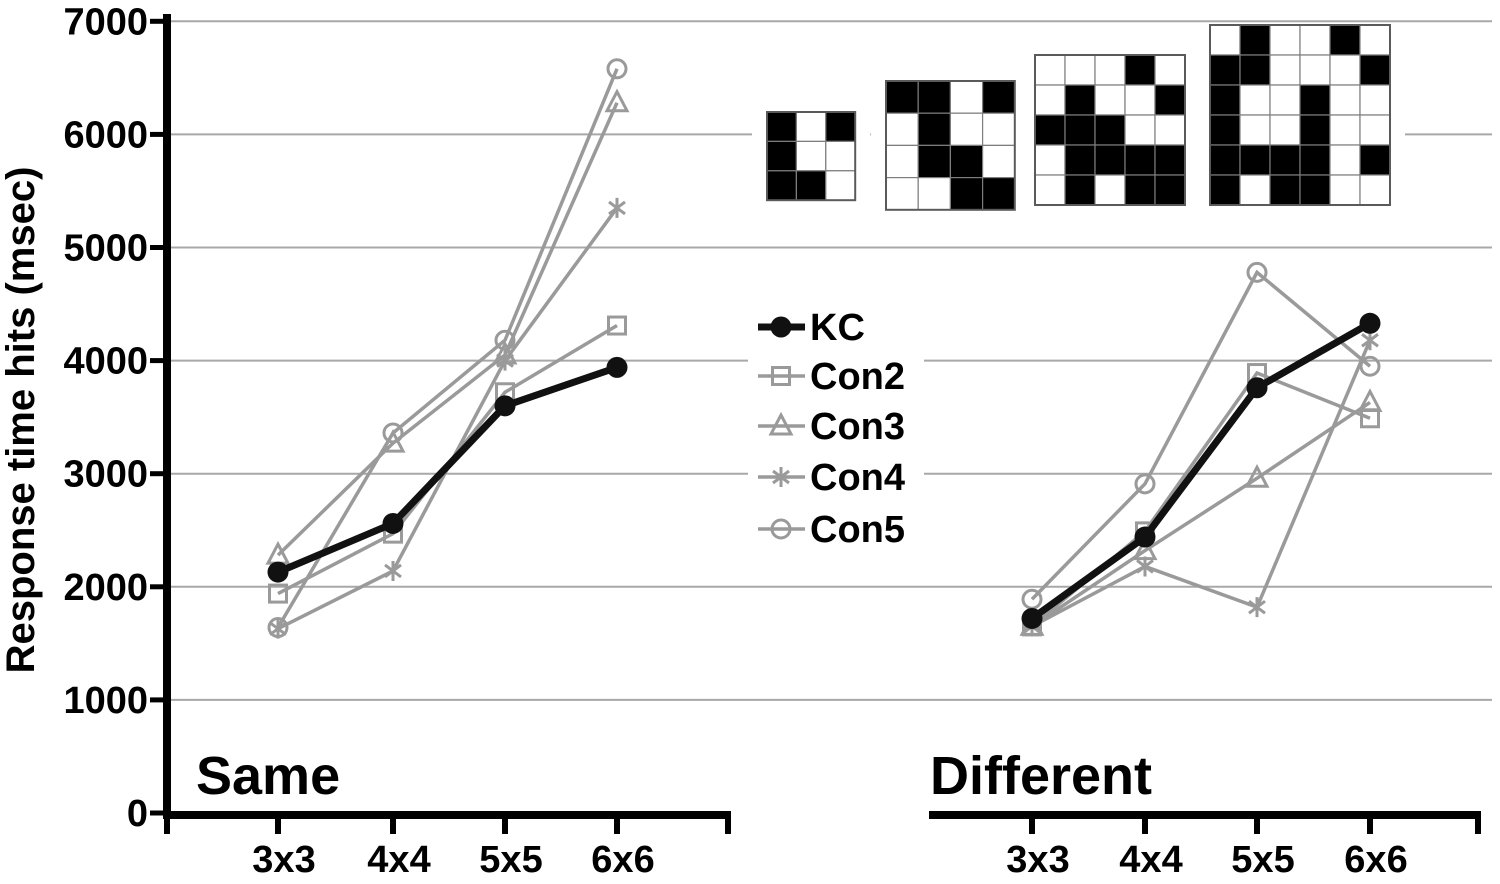 The width and height of the screenshot is (1500, 884). I want to click on series-line-Con5, so click(1201, 435).